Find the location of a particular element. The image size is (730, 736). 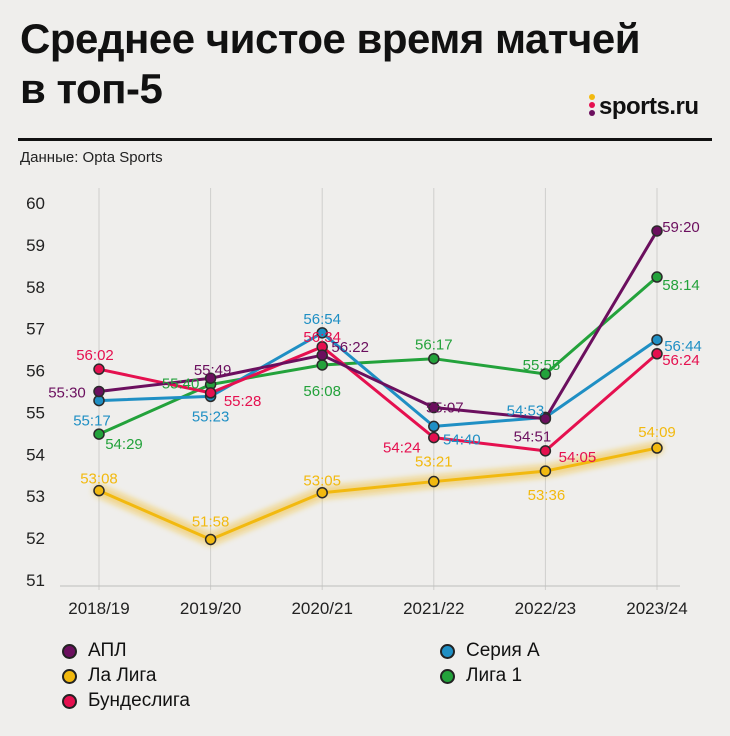

data-source: Данные: Opta Sports is located at coordinates (91, 157).